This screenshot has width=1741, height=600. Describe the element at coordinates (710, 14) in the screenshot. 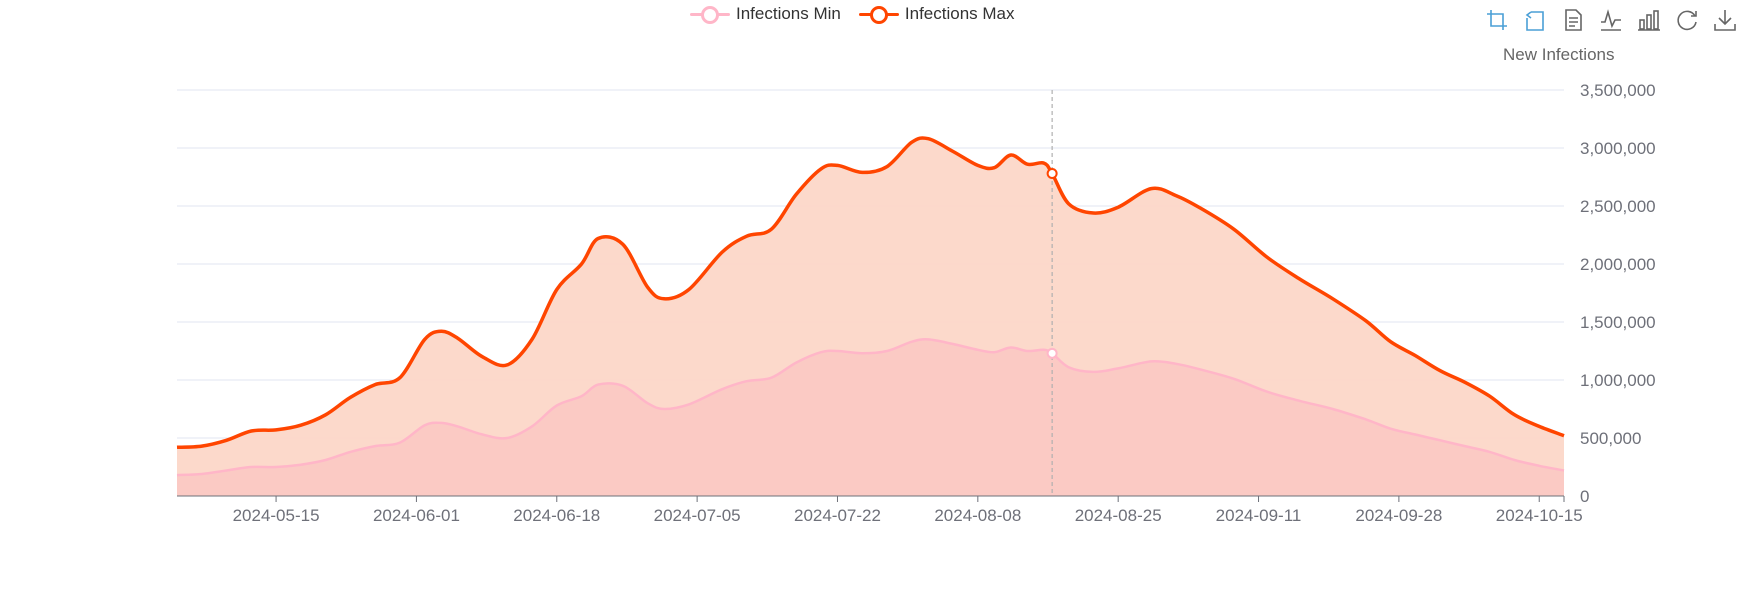

I see `legend-min-symbol-icon` at that location.